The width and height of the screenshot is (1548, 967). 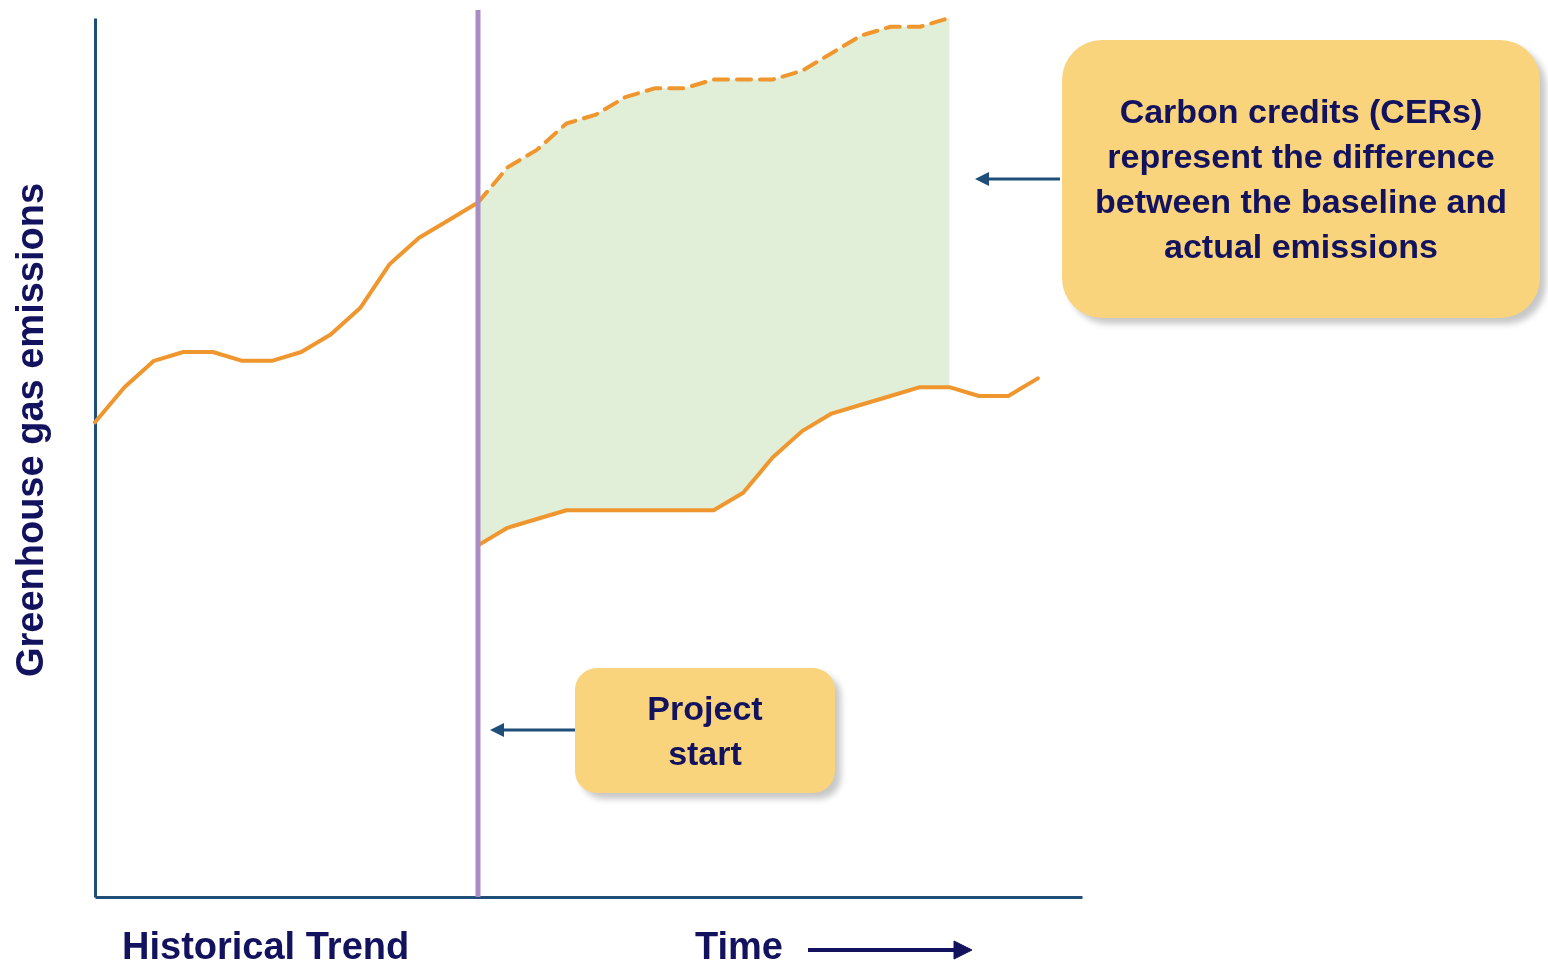 What do you see at coordinates (705, 730) in the screenshot?
I see `callout: Project start` at bounding box center [705, 730].